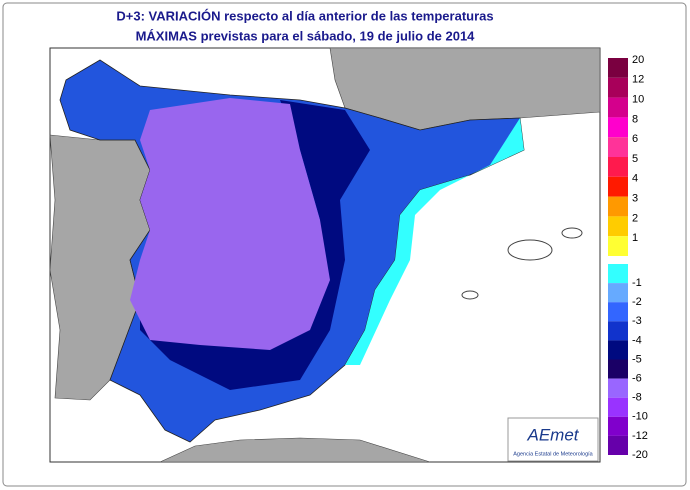 The height and width of the screenshot is (490, 690). Describe the element at coordinates (637, 340) in the screenshot. I see `legend-label: -4` at that location.